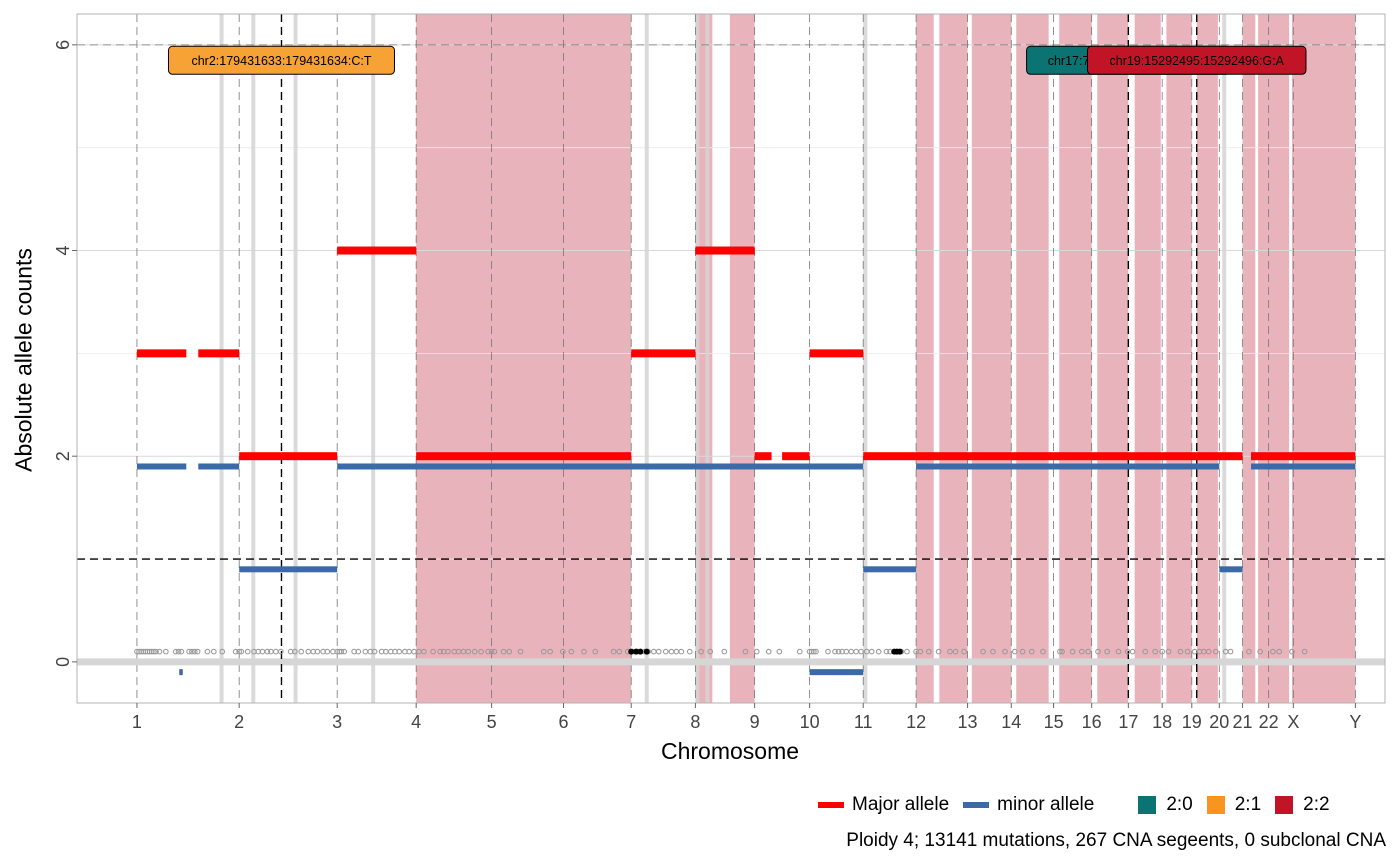 The image size is (1400, 866). What do you see at coordinates (1162, 722) in the screenshot?
I see `x-tick-label-18: 18` at bounding box center [1162, 722].